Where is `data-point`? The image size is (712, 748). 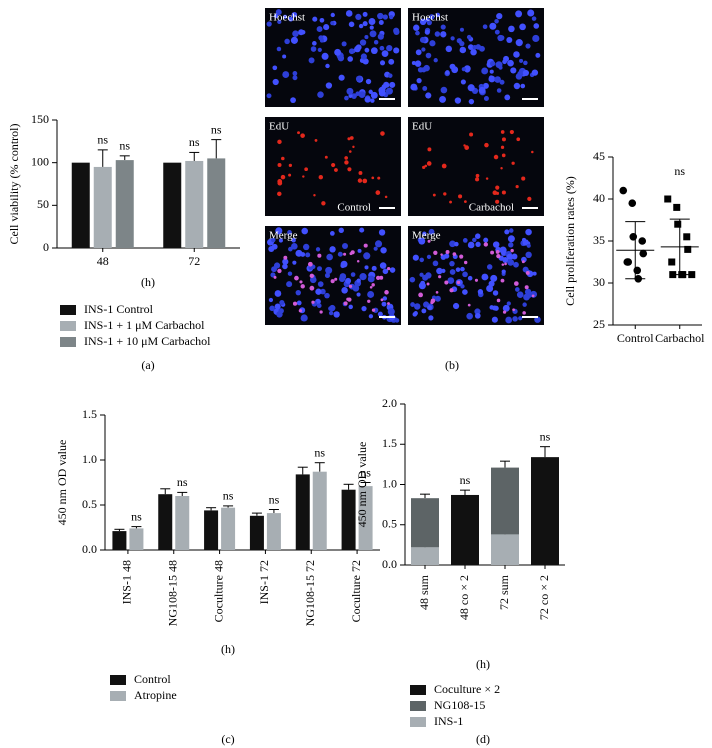
data-point is located at coordinates (687, 237).